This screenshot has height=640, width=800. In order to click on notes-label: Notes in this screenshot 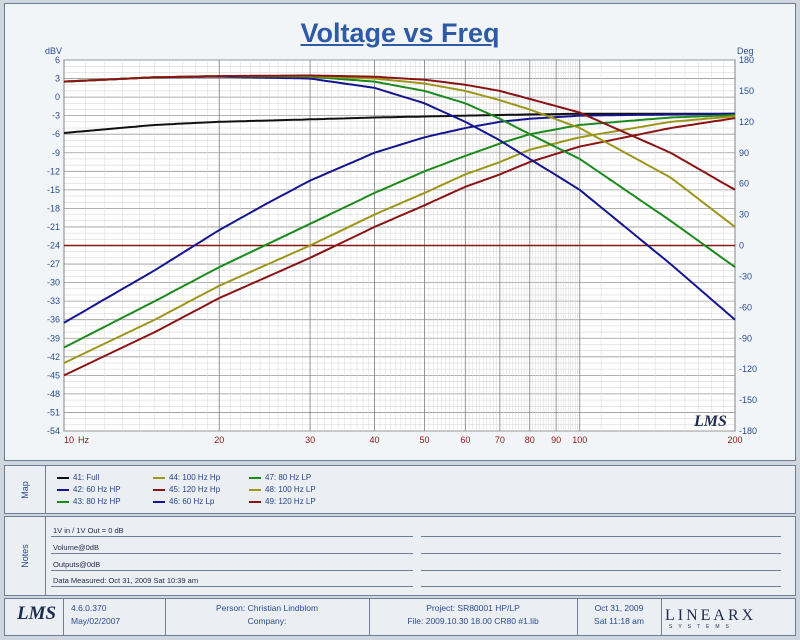, I will do `click(25, 556)`.